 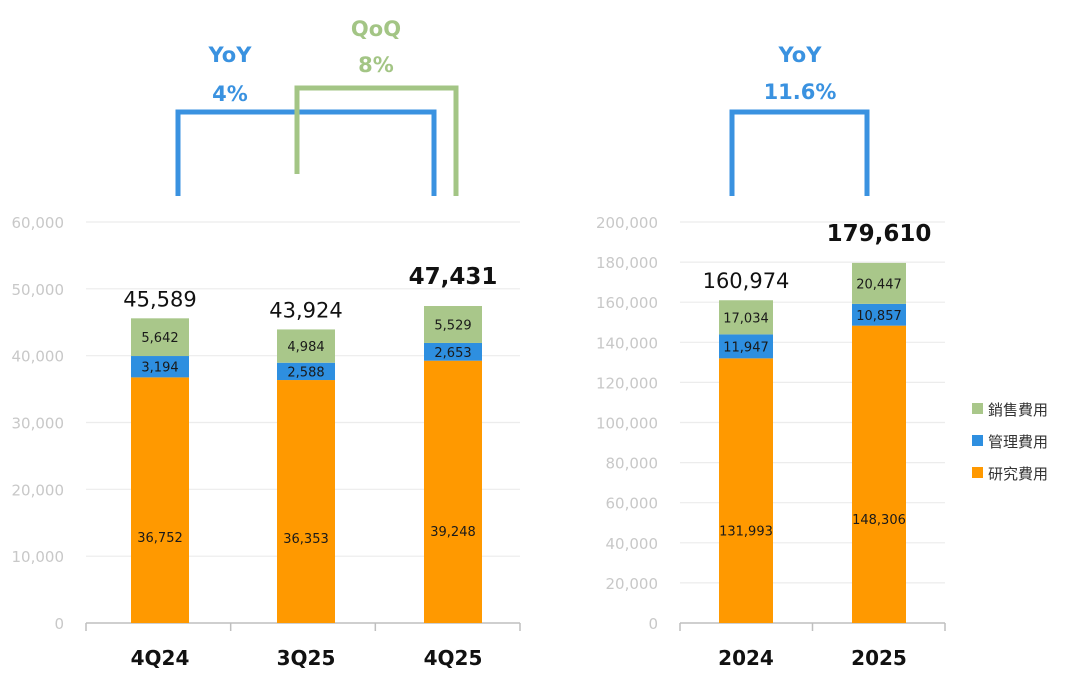 What do you see at coordinates (1018, 442) in the screenshot?
I see `legend-label: 管理費用` at bounding box center [1018, 442].